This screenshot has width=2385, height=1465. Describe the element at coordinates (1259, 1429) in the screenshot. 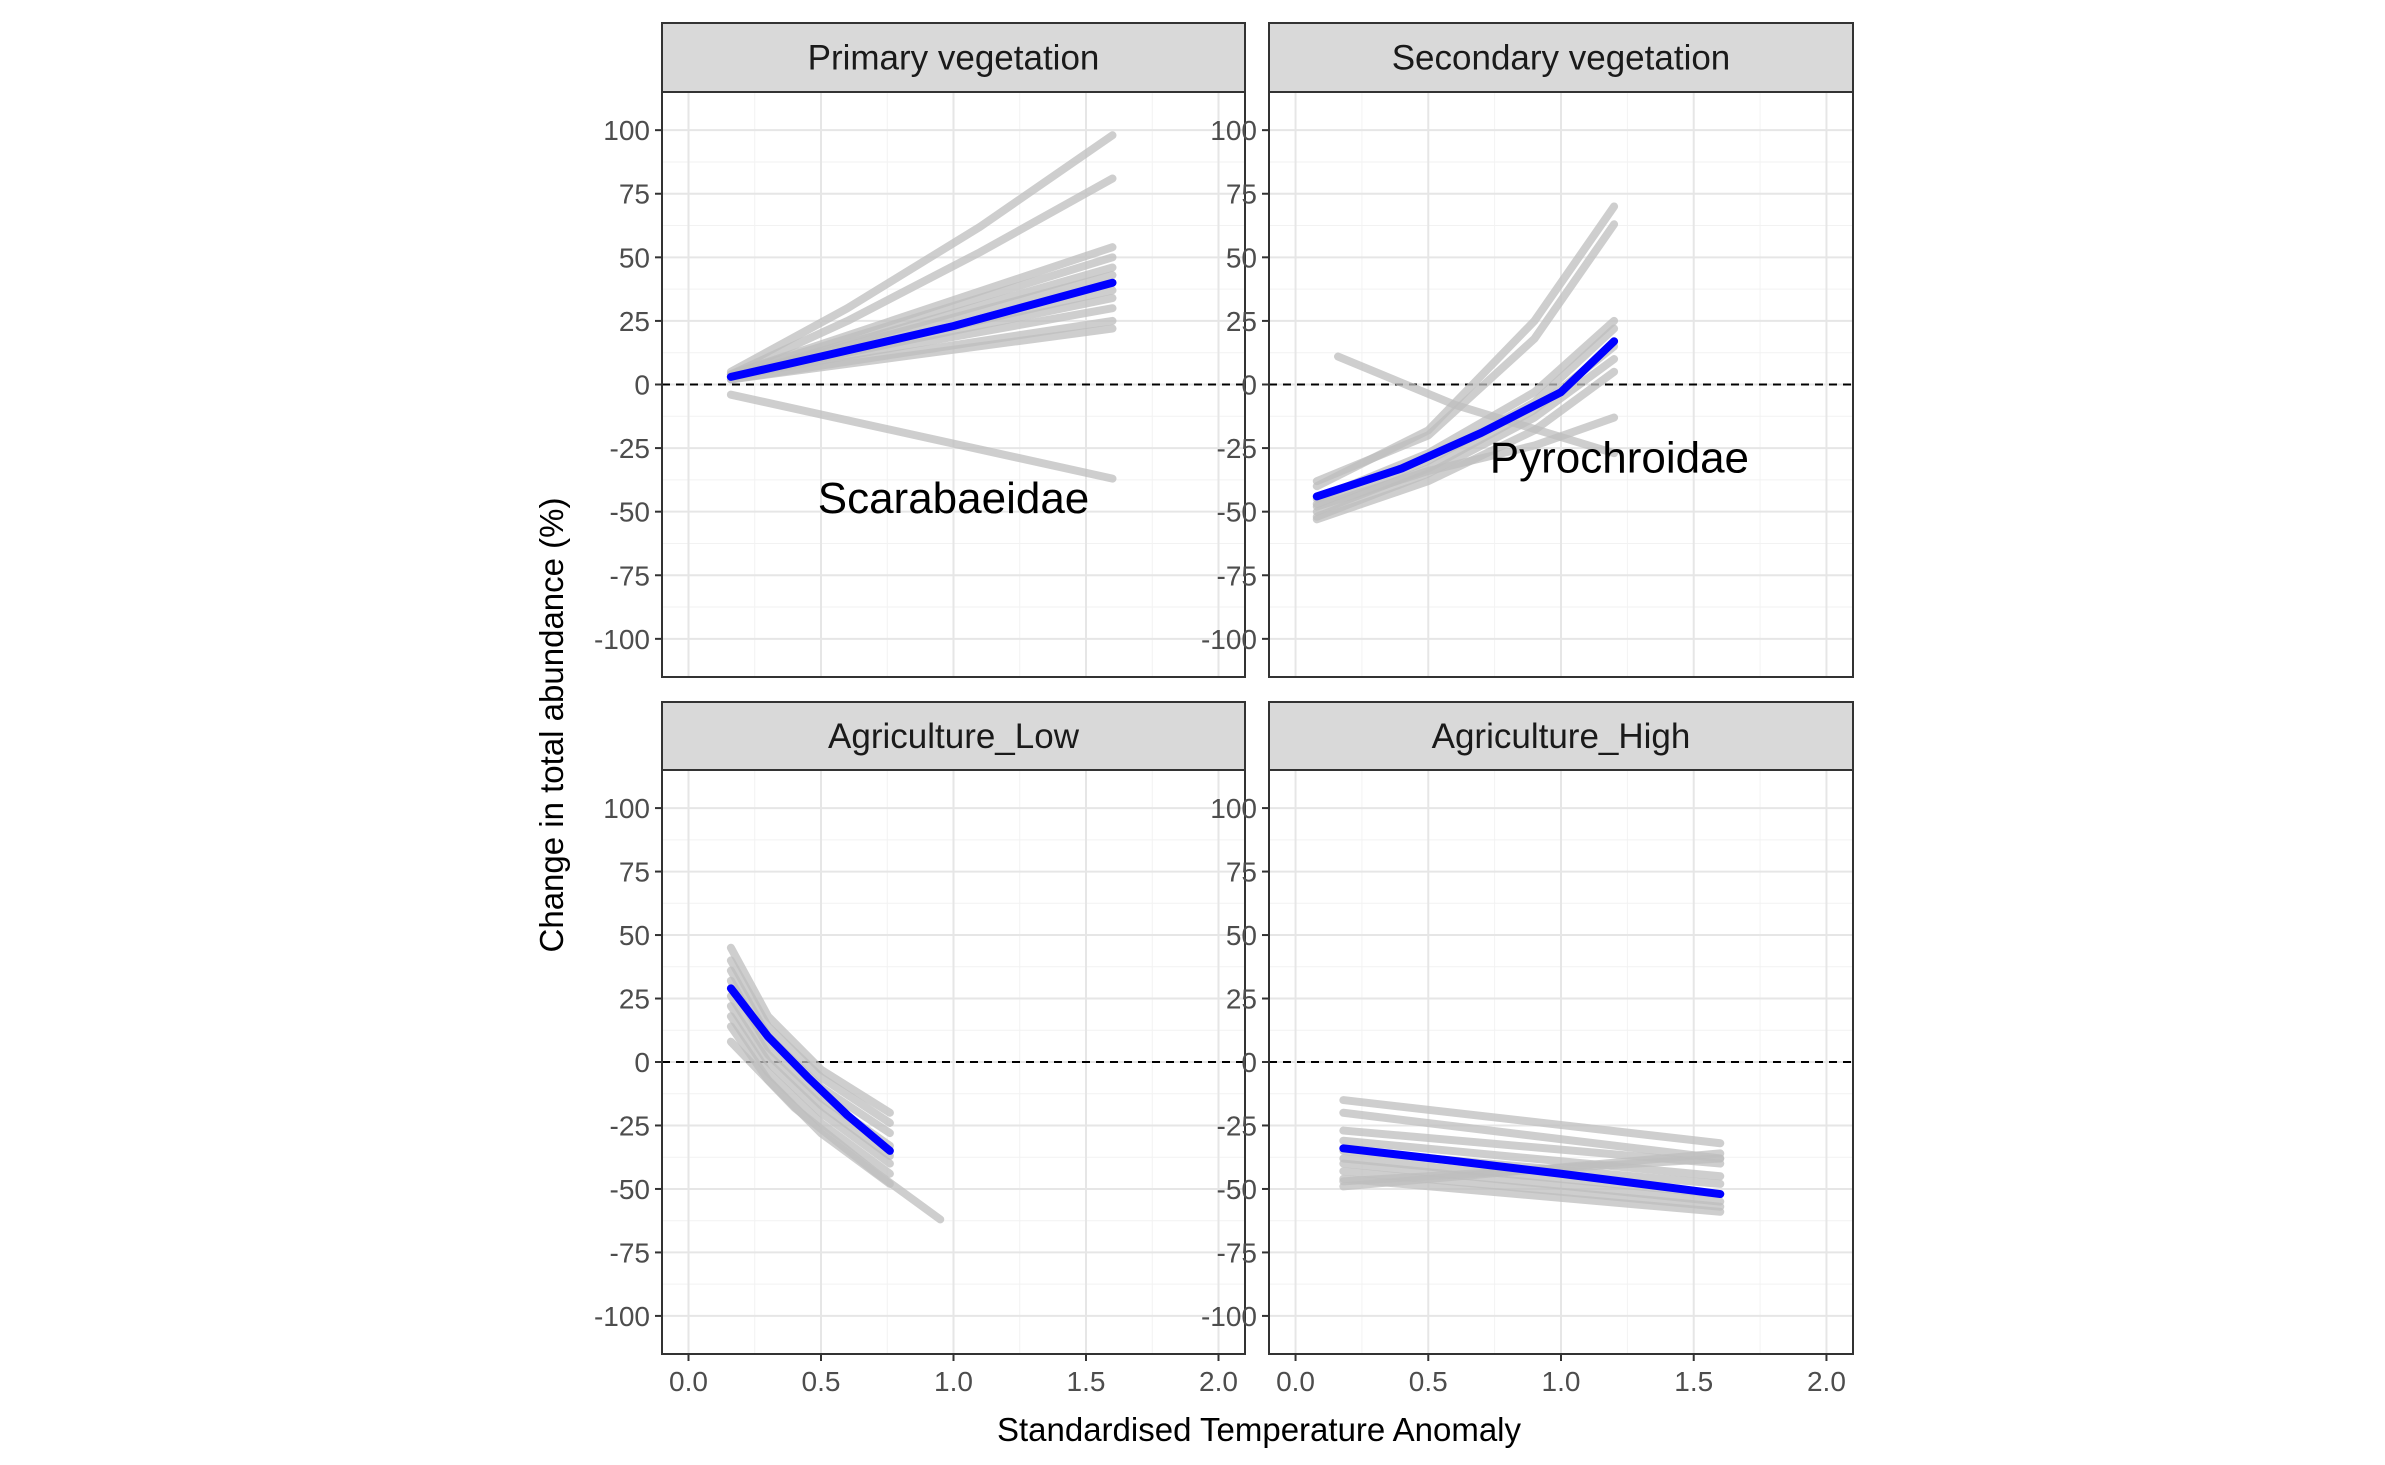

I see `x-axis-title: Standardised Temperature Anomaly` at that location.